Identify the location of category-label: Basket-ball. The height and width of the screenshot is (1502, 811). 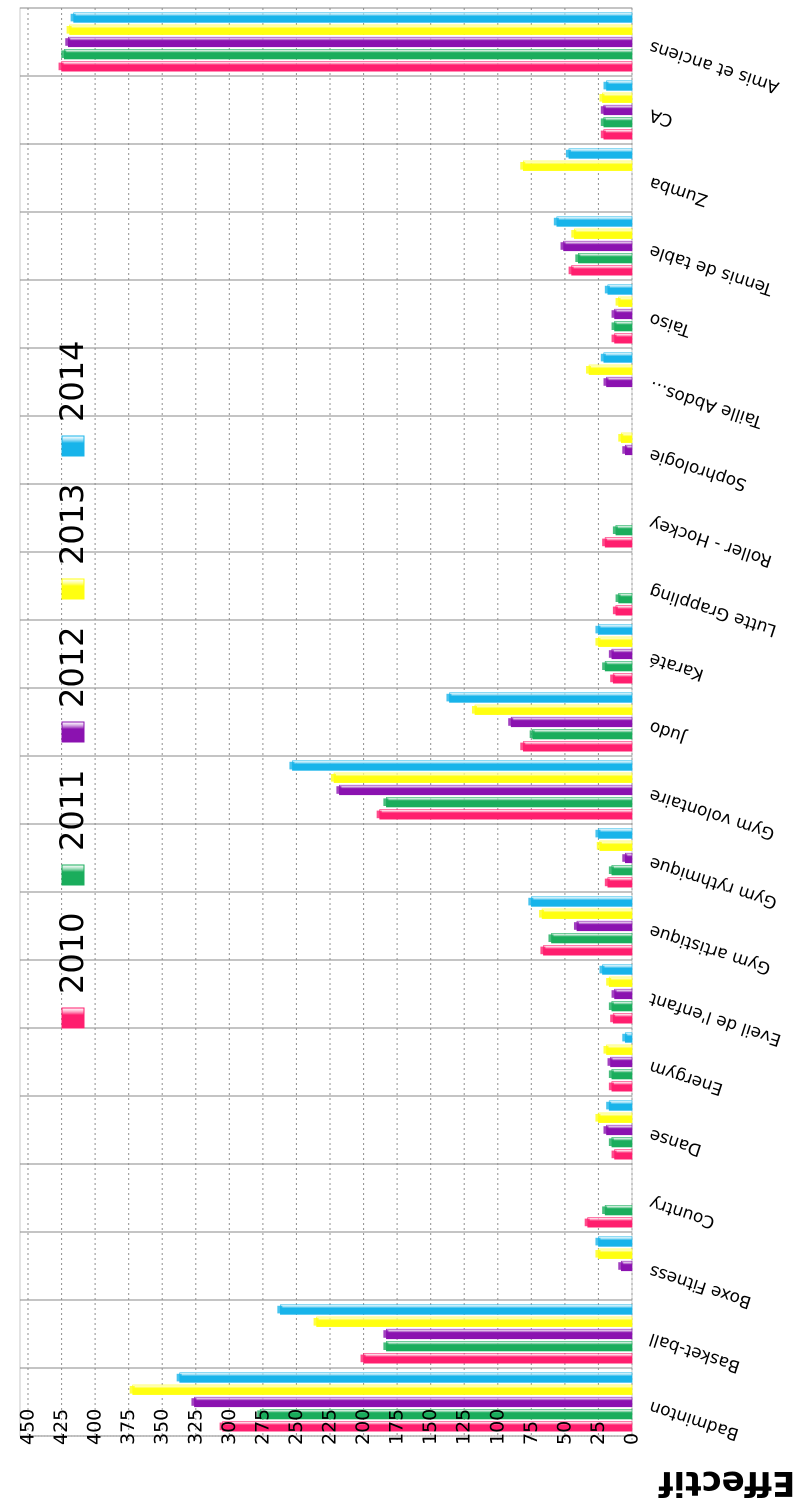
(695, 1352).